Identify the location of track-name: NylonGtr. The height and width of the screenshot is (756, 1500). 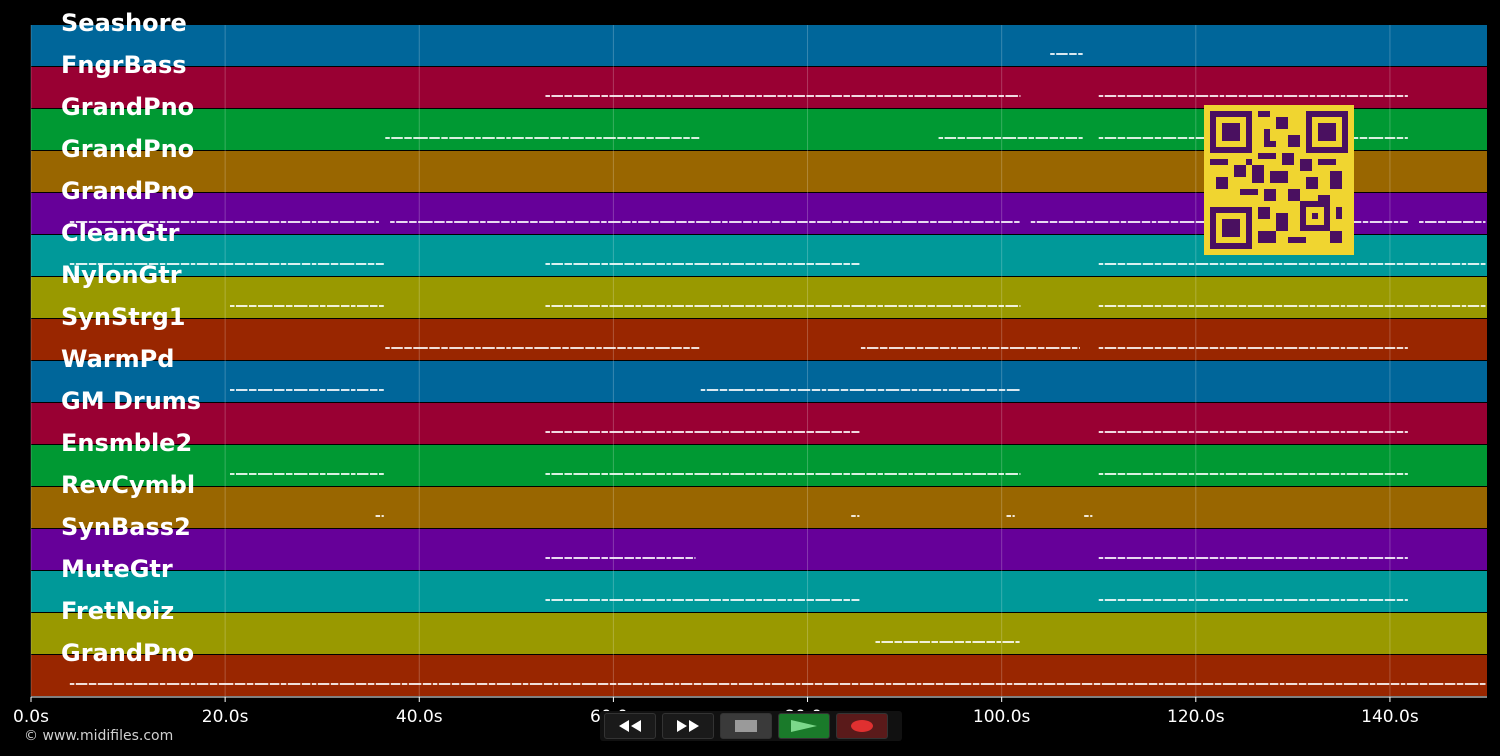
(121, 275).